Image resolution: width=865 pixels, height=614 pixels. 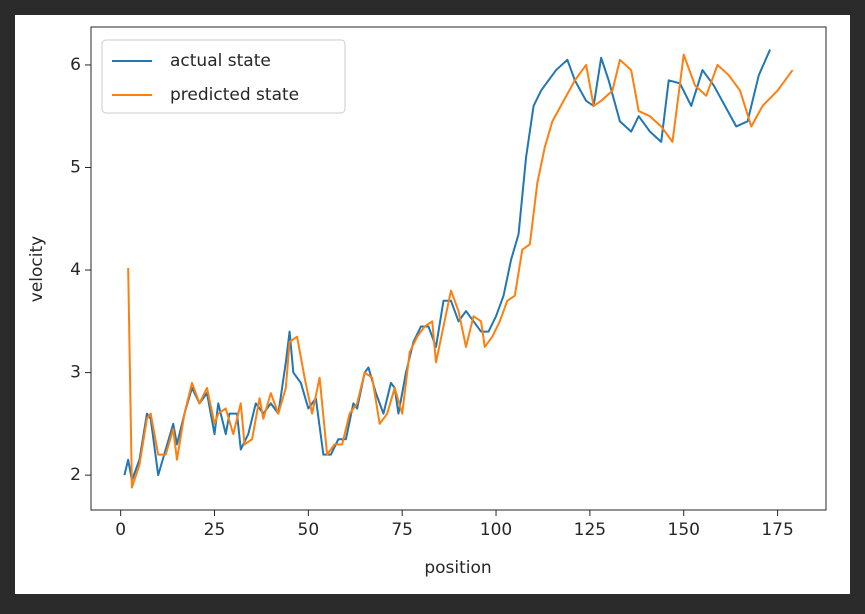 What do you see at coordinates (120, 530) in the screenshot?
I see `x-tick-label: 0` at bounding box center [120, 530].